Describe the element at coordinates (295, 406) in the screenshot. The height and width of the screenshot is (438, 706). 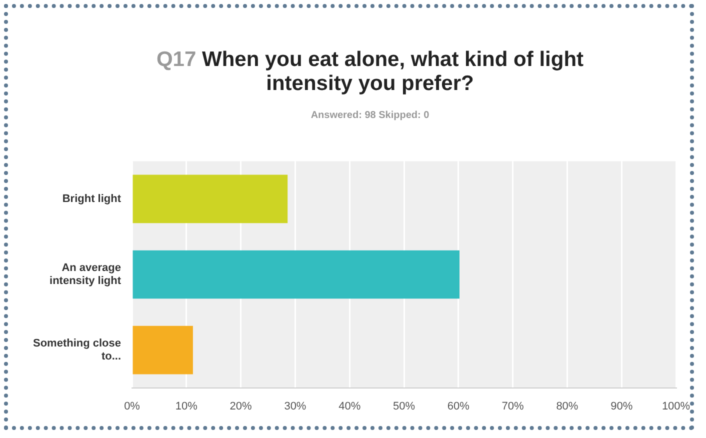
I see `x-tick-label: 30%` at that location.